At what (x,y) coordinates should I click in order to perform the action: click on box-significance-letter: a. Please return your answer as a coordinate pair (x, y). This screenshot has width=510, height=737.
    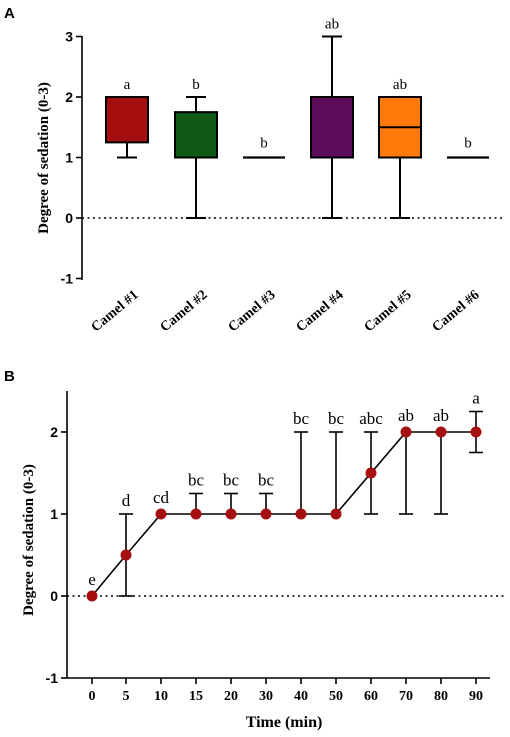
    Looking at the image, I should click on (127, 85).